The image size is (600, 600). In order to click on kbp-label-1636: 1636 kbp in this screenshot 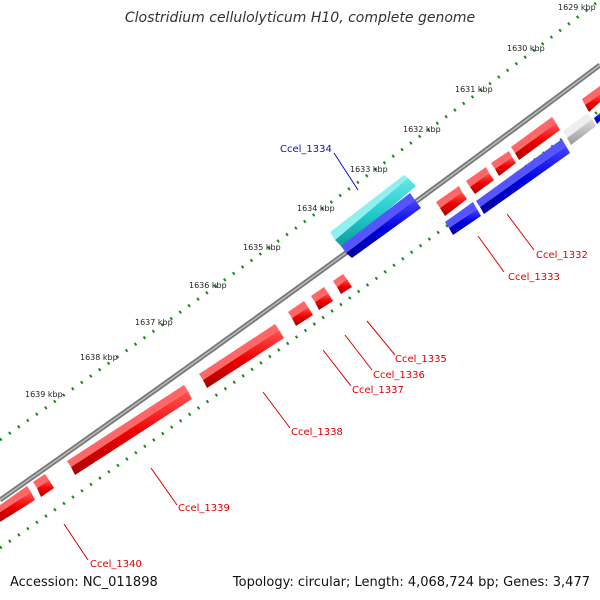, I will do `click(208, 285)`.